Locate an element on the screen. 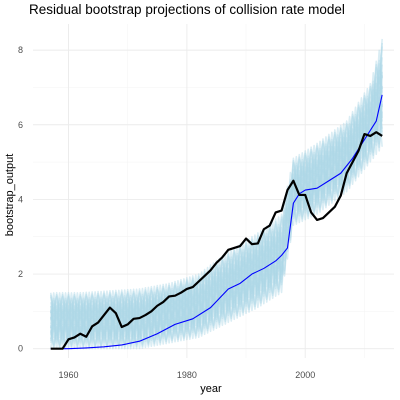 The height and width of the screenshot is (400, 400). y-tick-label: 6 is located at coordinates (20, 125).